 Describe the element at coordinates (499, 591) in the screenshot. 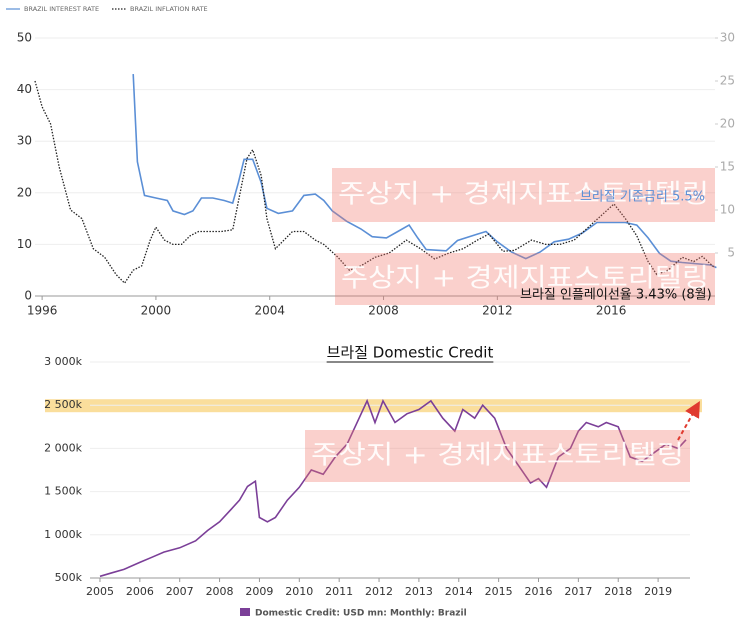

I see `x-tick-label: 2015` at that location.